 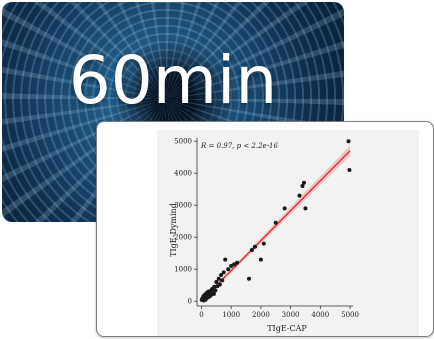 What do you see at coordinates (239, 146) in the screenshot?
I see `correlation-annotation: R = 0.97, p < 2.2e-16` at bounding box center [239, 146].